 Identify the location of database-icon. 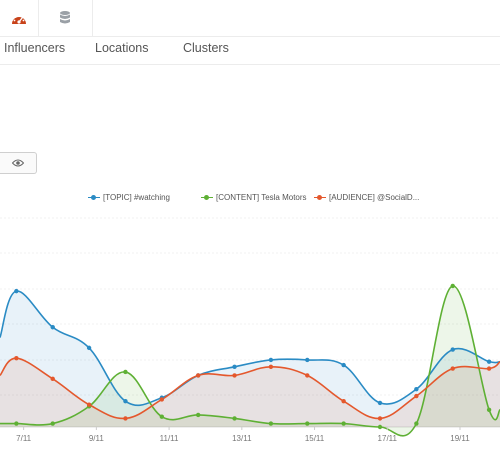
(65, 17).